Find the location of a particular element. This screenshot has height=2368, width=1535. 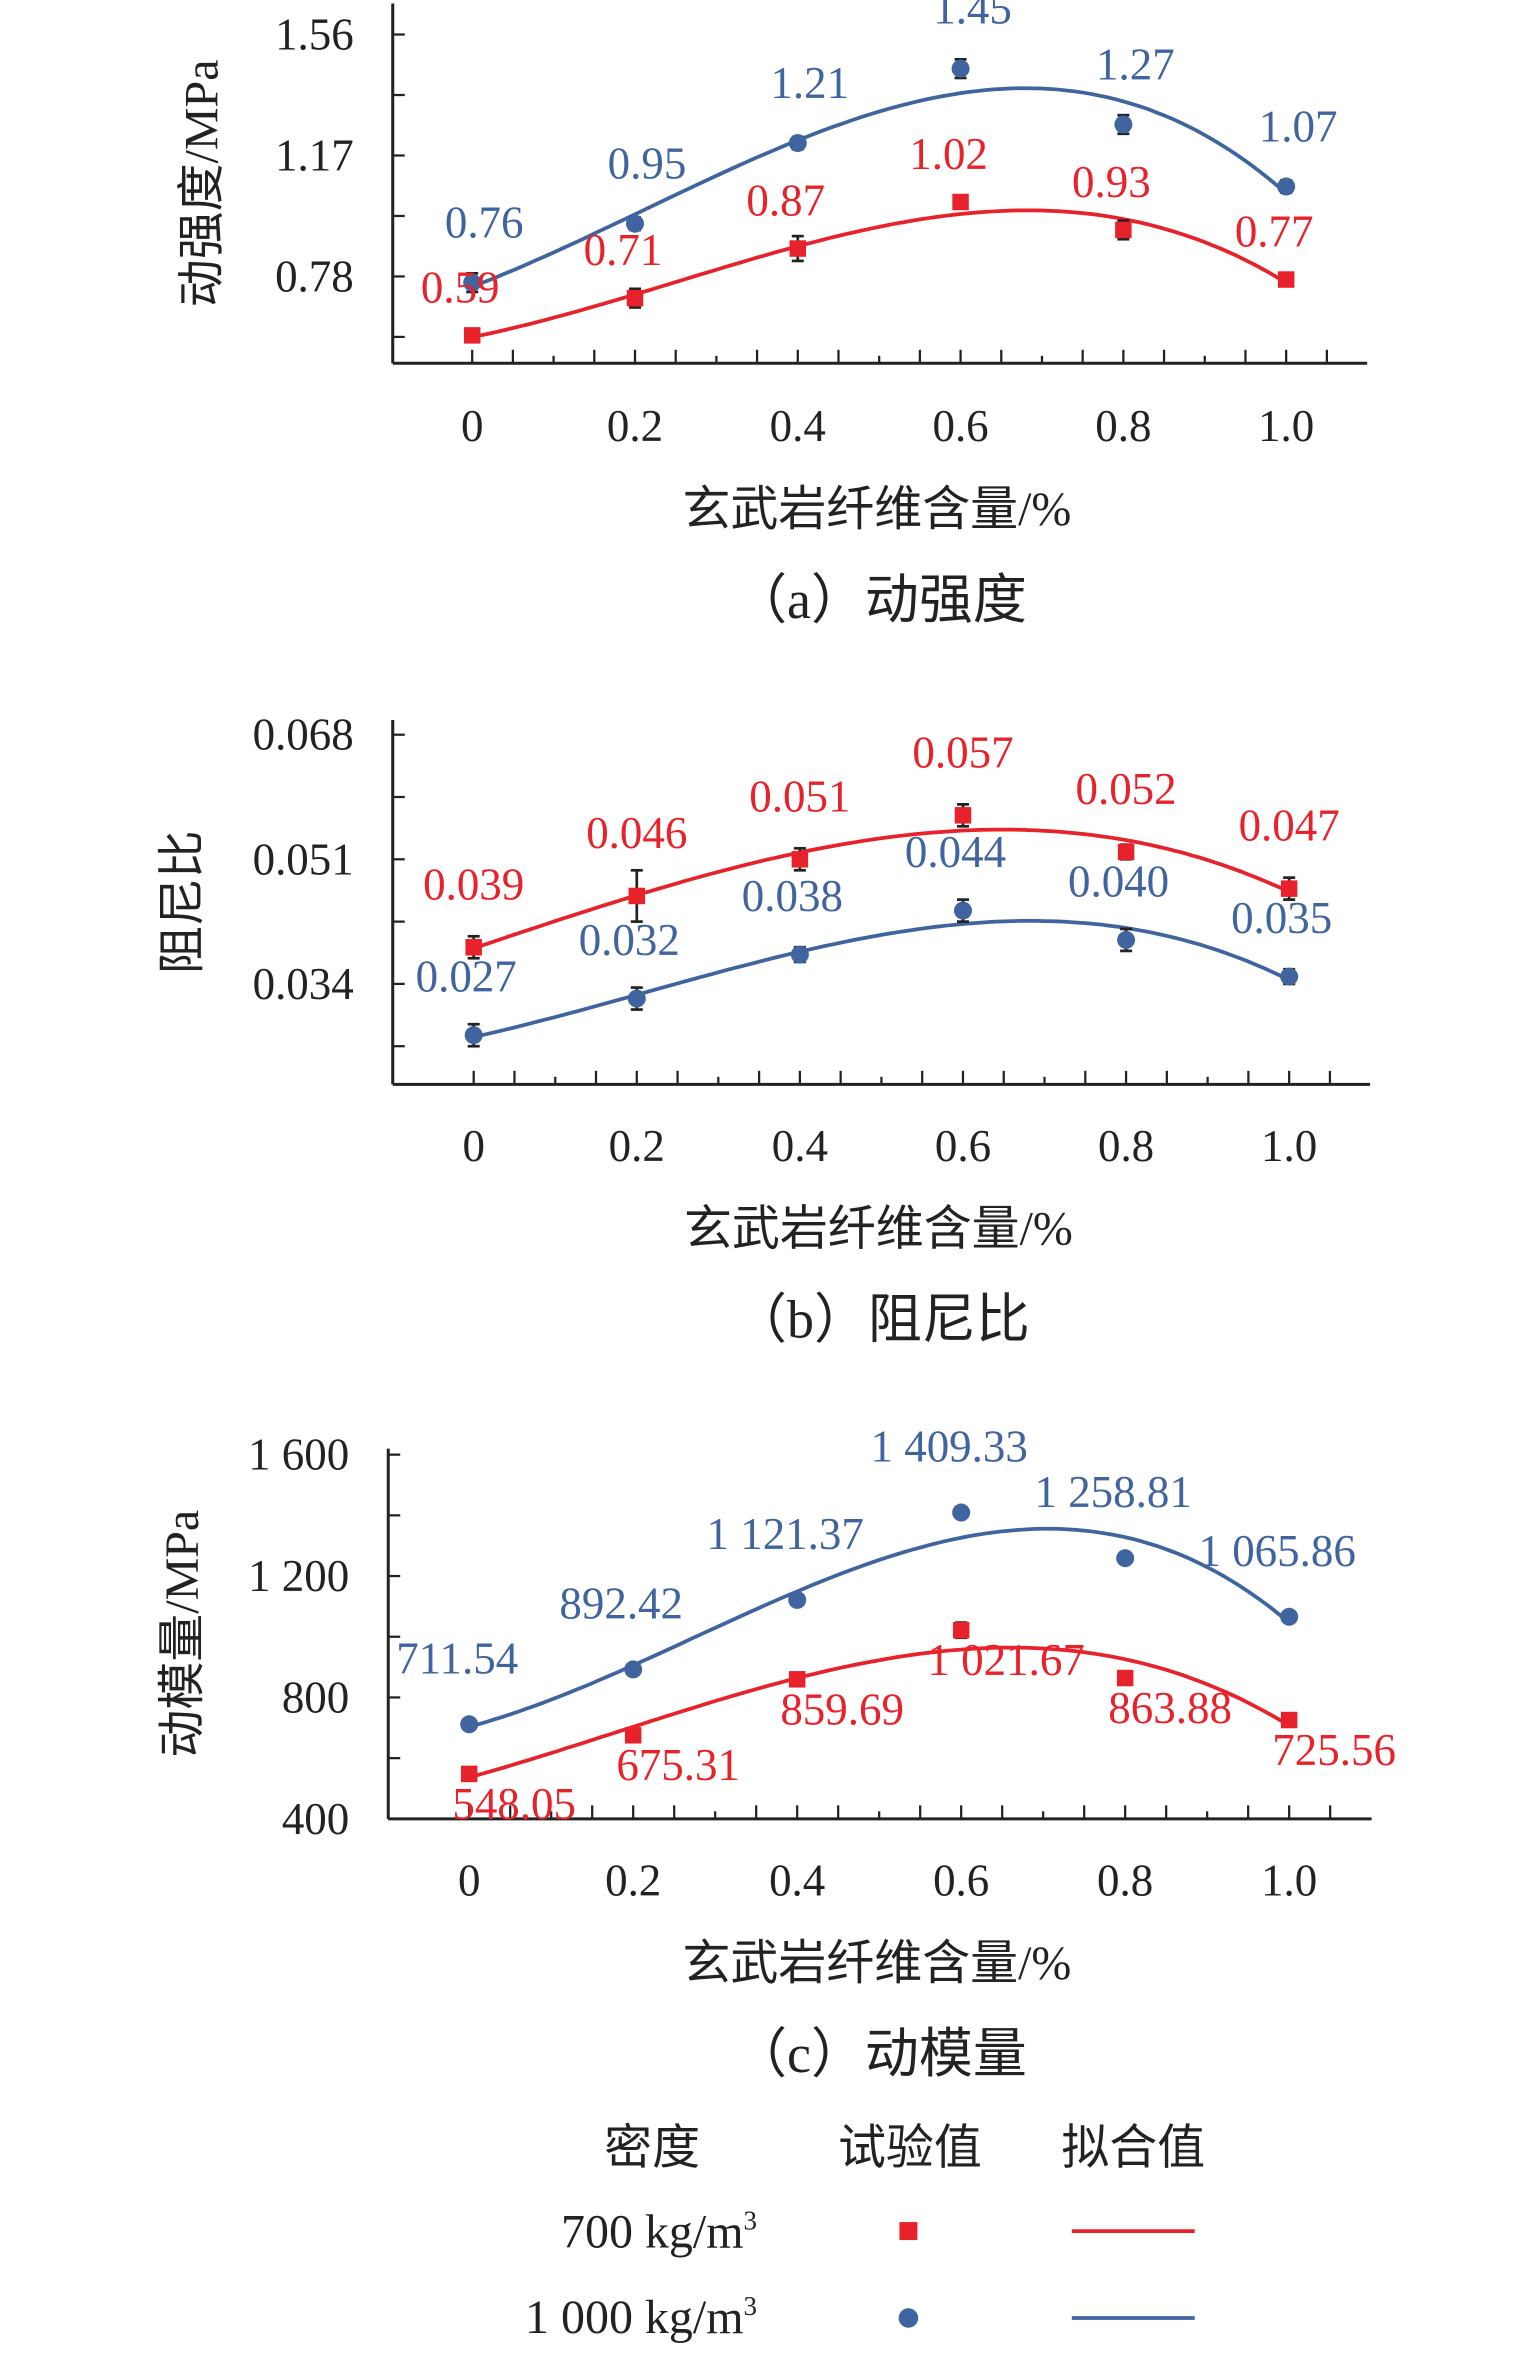

data-label: 892.42 is located at coordinates (621, 1603).